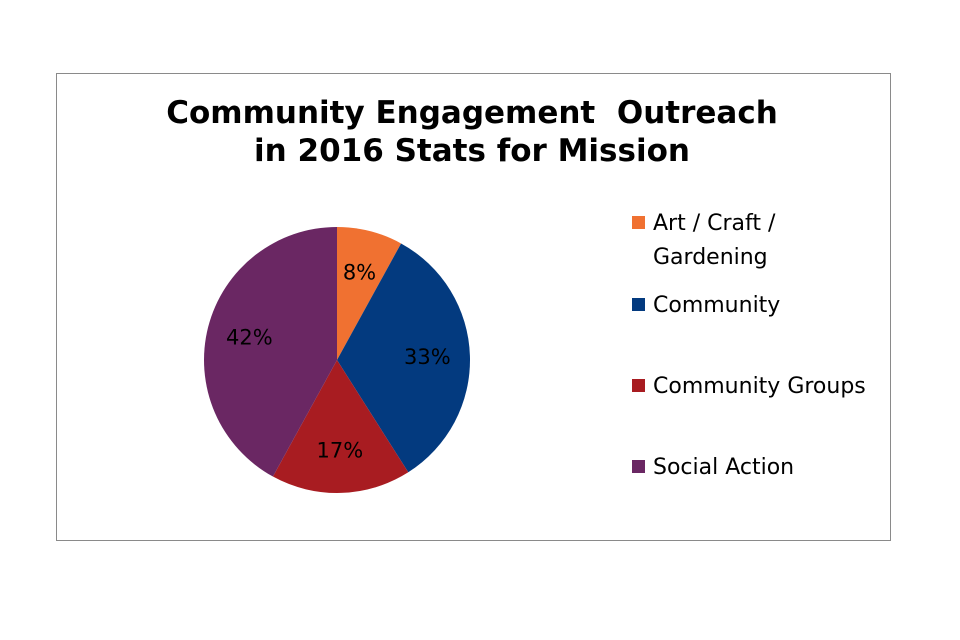  Describe the element at coordinates (714, 240) in the screenshot. I see `legend-label-0: Art / Craft / Gardening` at that location.